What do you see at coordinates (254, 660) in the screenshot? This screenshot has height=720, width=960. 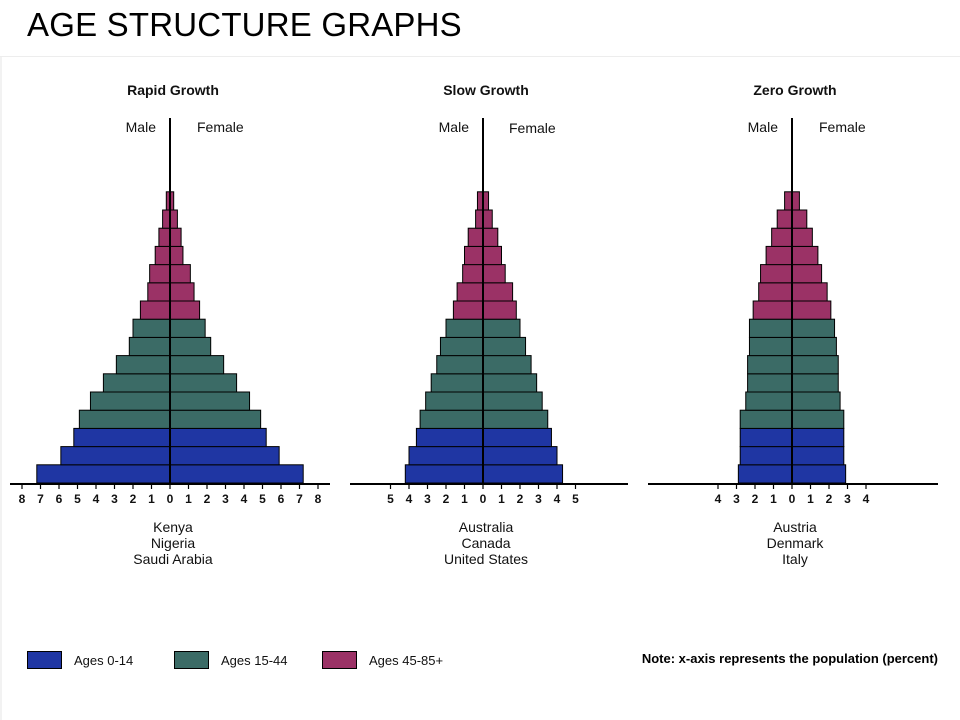 I see `legend-label-ages-15-44: Ages 15-44` at bounding box center [254, 660].